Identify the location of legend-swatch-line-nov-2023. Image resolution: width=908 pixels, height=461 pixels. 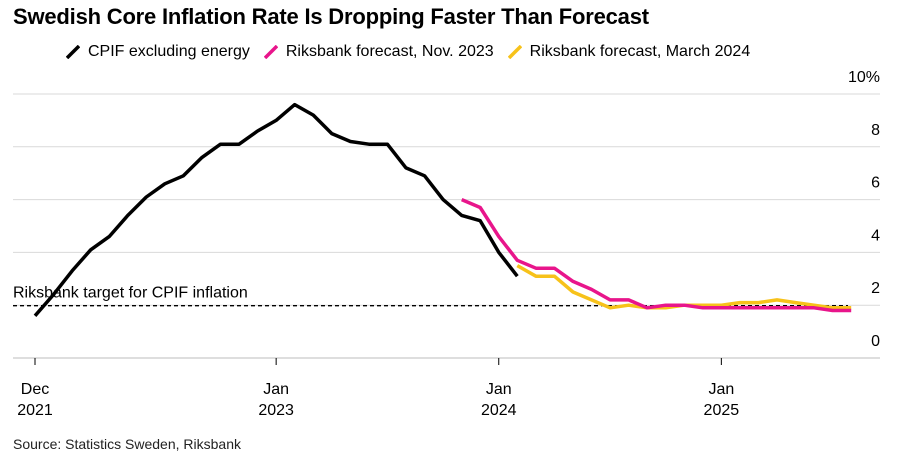
(270, 52).